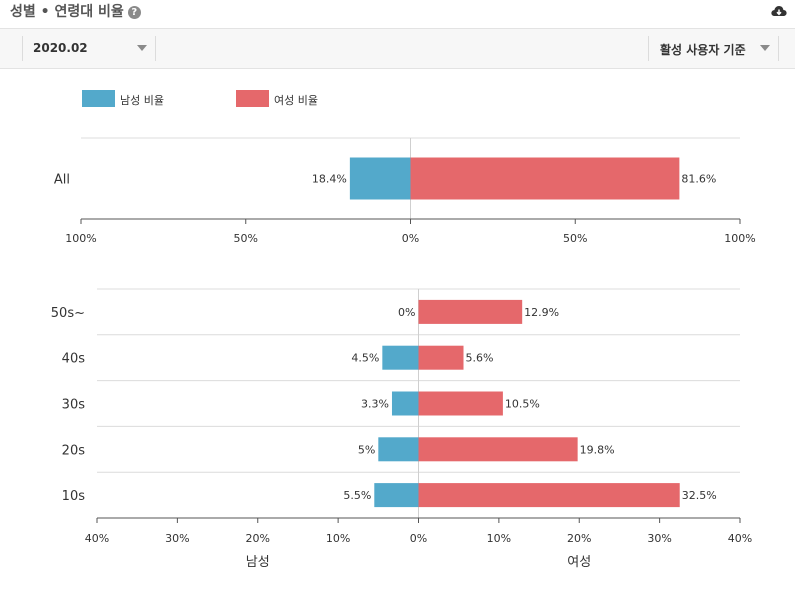 The image size is (795, 594). Describe the element at coordinates (296, 100) in the screenshot. I see `legend-label-female: 여성 비율` at that location.